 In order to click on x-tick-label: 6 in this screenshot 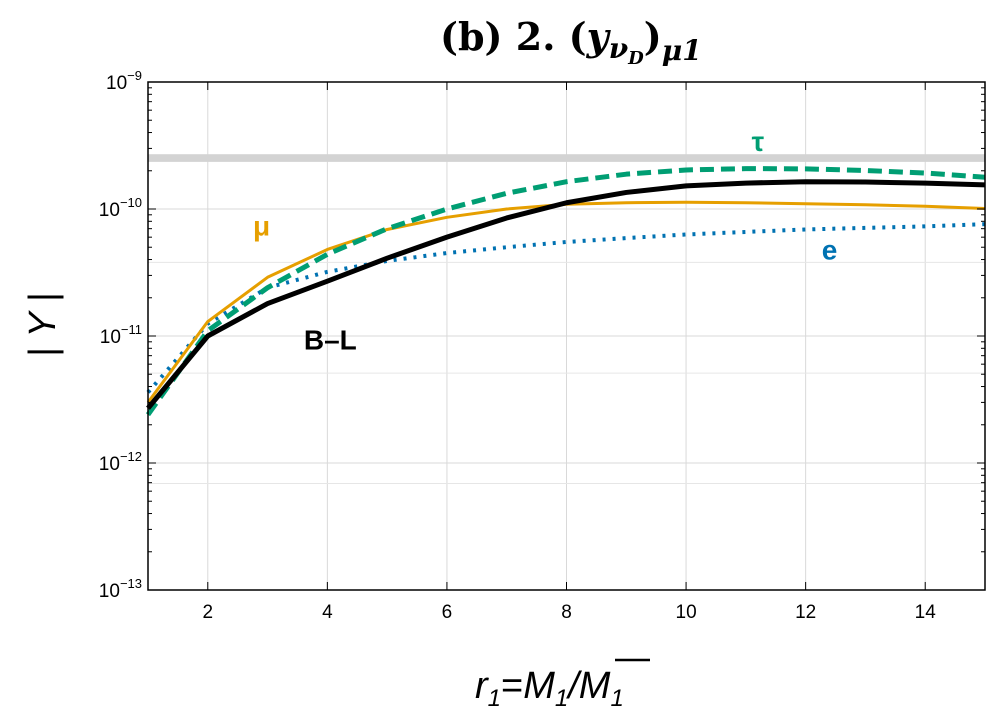, I will do `click(447, 612)`.